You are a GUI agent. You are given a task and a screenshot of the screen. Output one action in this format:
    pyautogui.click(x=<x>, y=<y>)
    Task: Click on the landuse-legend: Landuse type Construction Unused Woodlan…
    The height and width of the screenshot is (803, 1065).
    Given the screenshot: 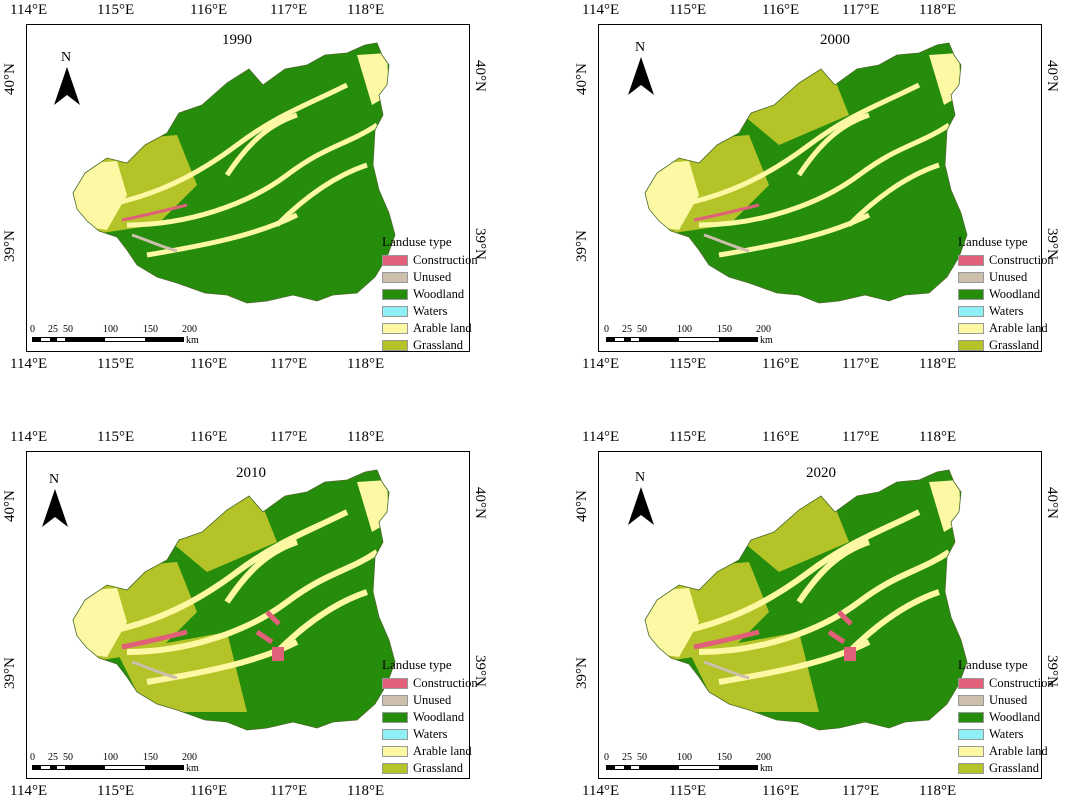 What is the action you would take?
    pyautogui.click(x=430, y=717)
    